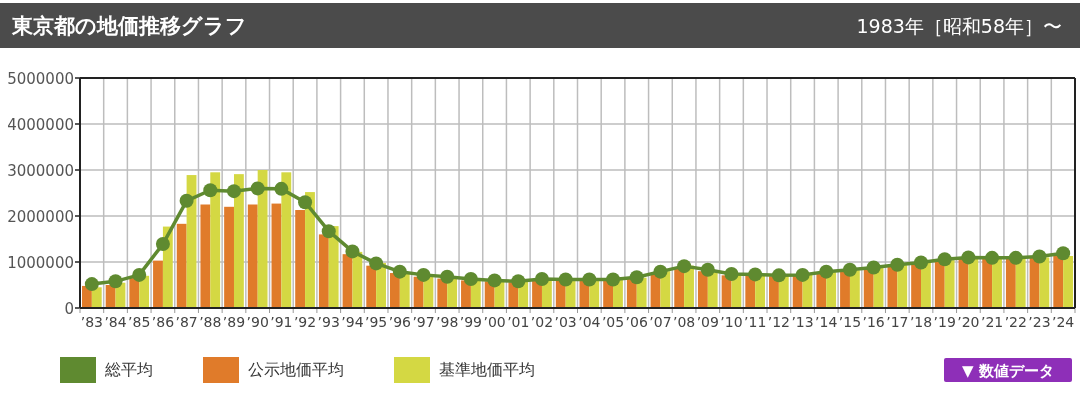 The image size is (1080, 404). Describe the element at coordinates (40, 263) in the screenshot. I see `y-tick-label: 1000000` at that location.